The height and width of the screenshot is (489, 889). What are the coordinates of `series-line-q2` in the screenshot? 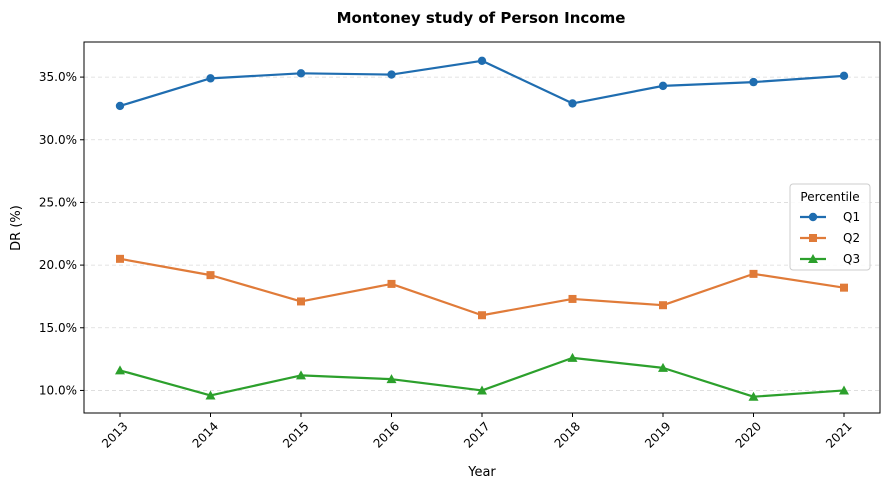 It's located at (482, 287).